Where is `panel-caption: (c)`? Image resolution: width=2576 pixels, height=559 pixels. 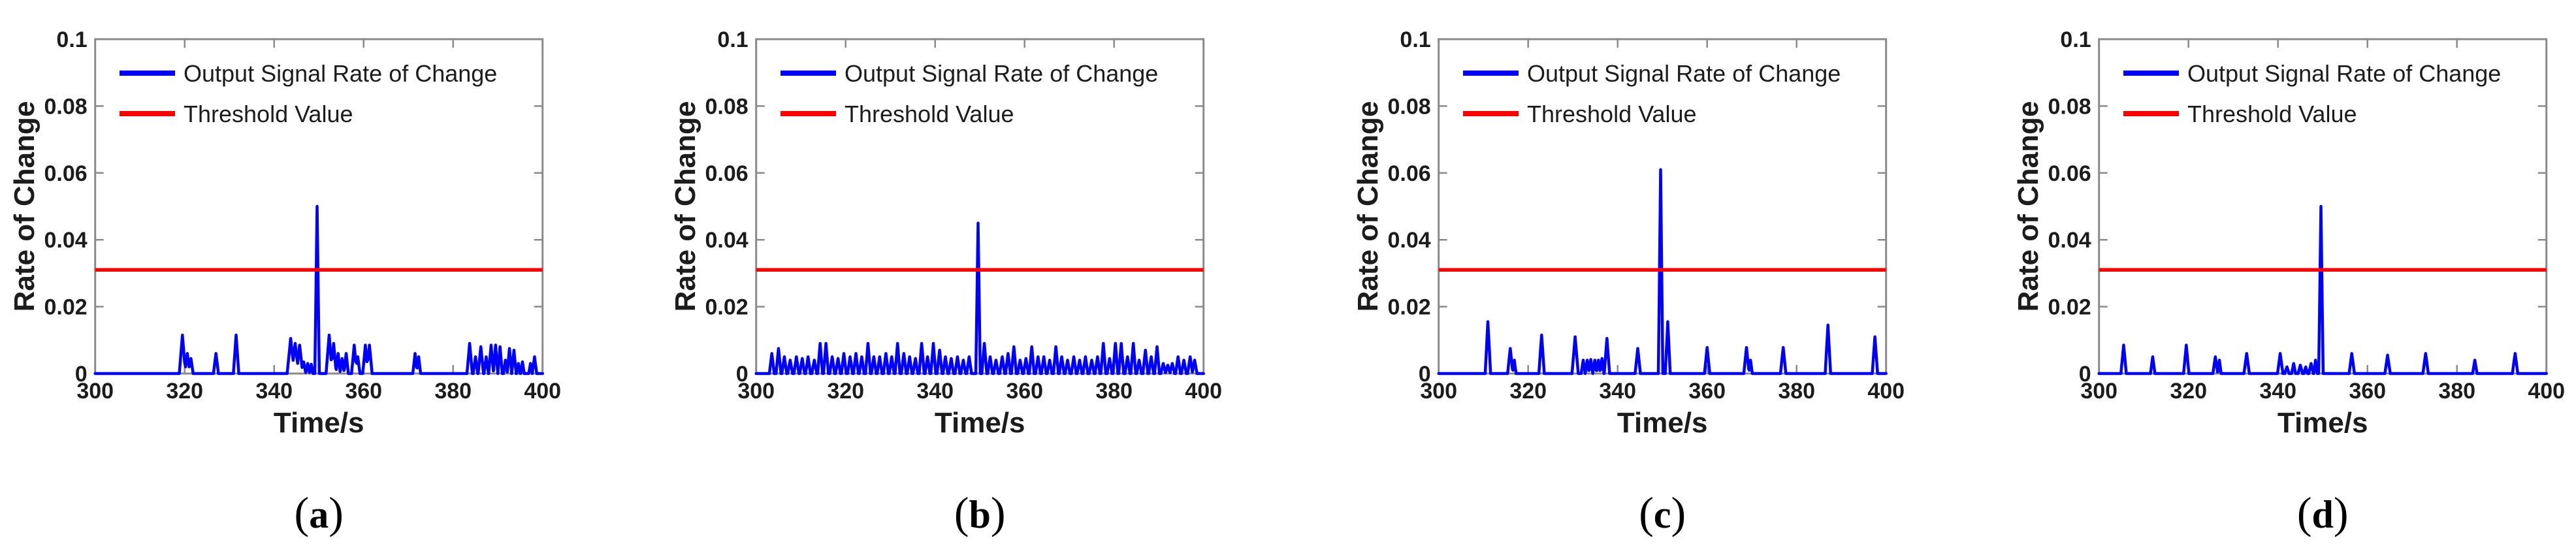
panel-caption: (c) is located at coordinates (1662, 512).